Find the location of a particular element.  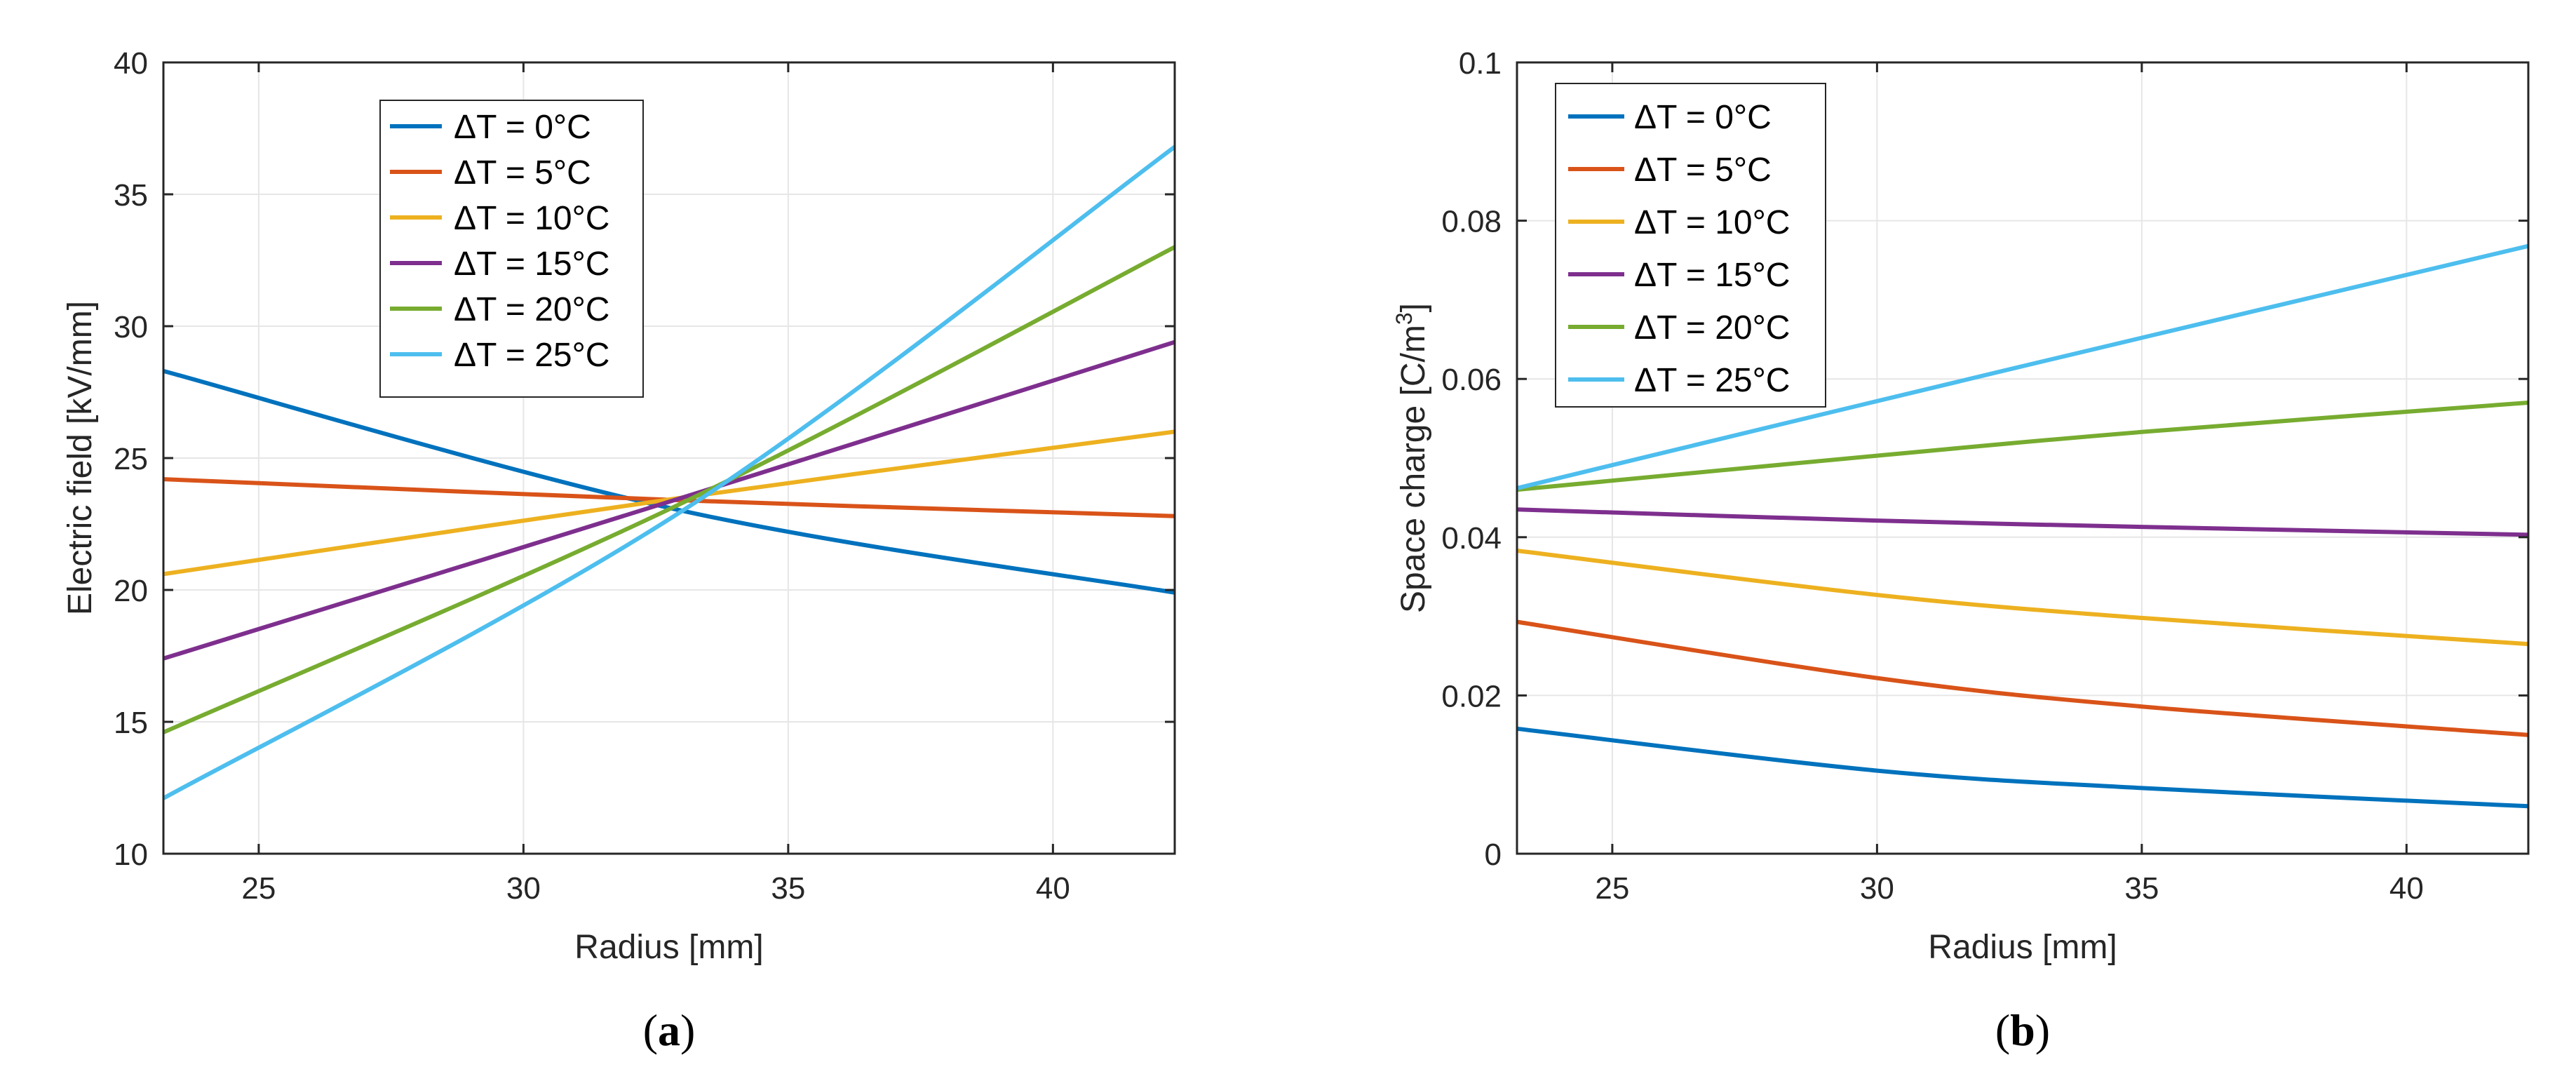

panel-label-a-letter: a is located at coordinates (669, 1030).